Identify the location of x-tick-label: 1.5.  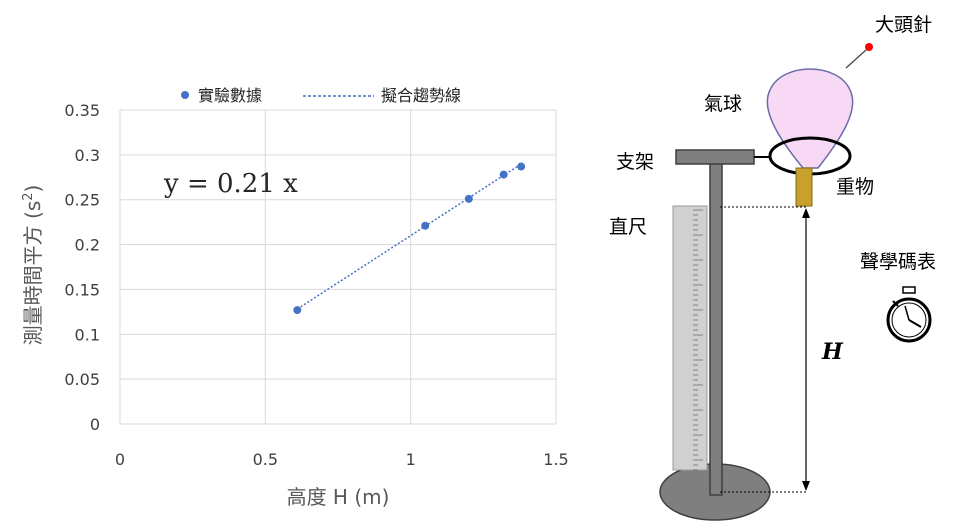
(555, 459).